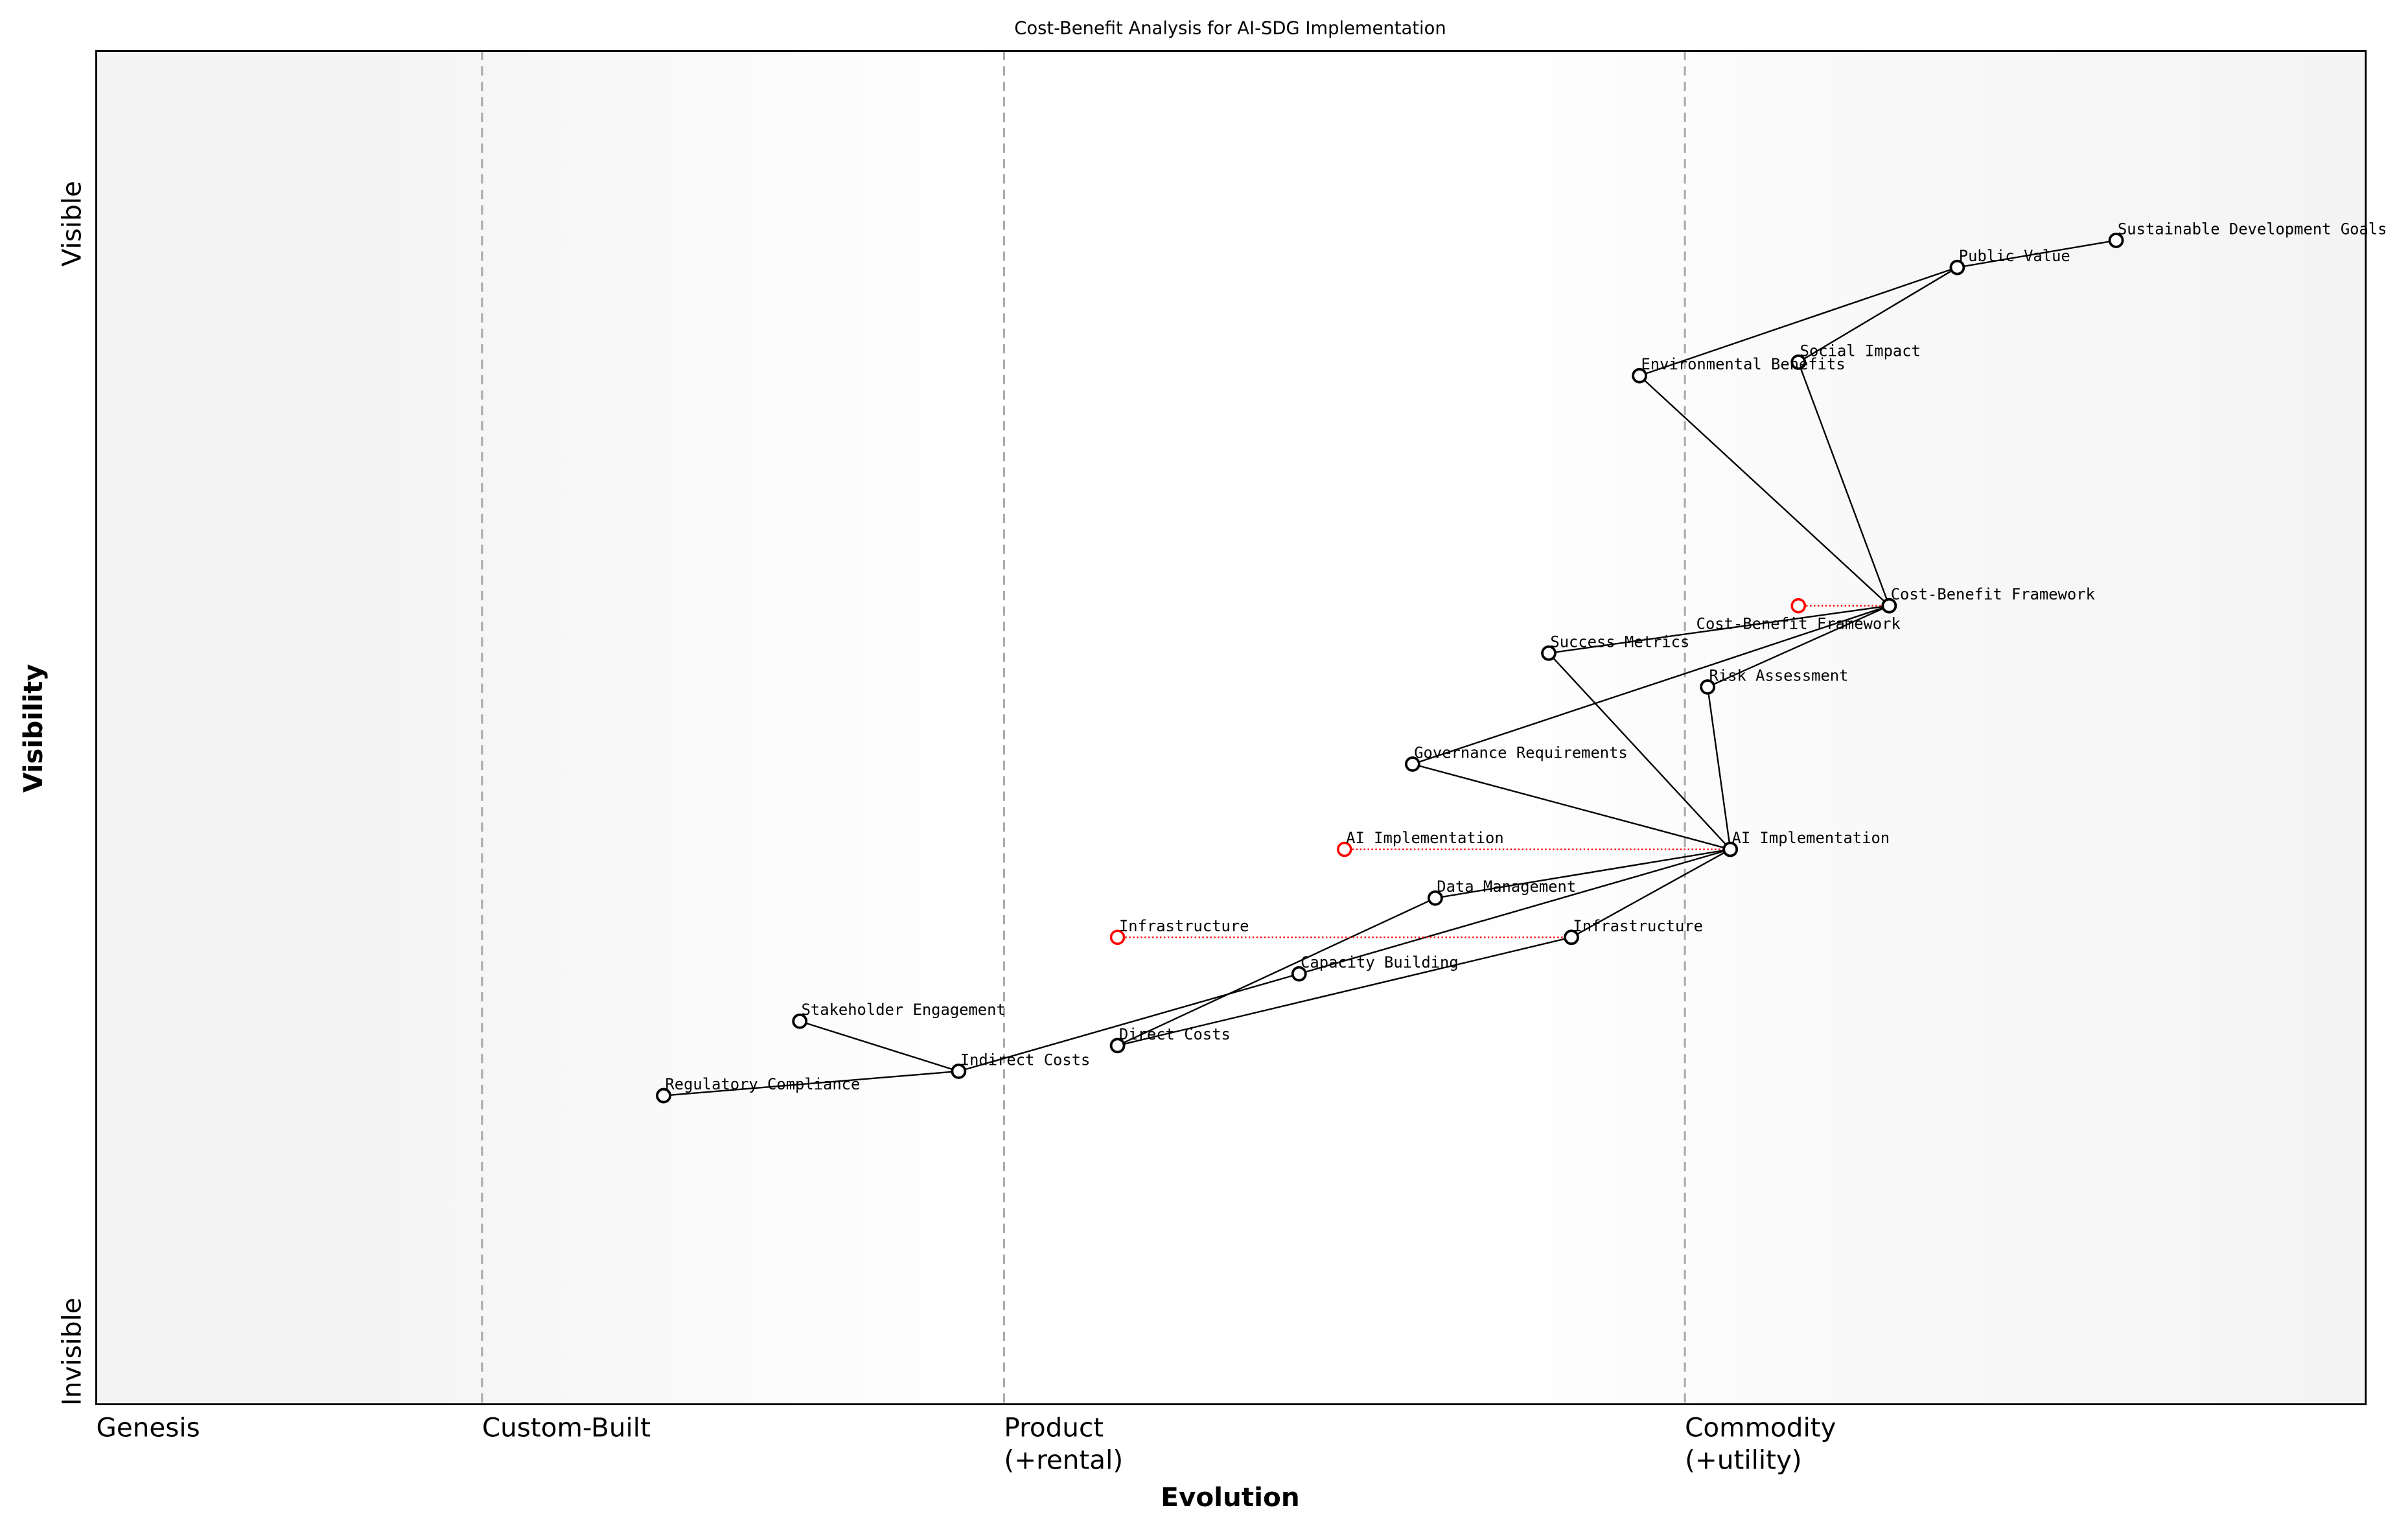 The image size is (2408, 1523). I want to click on y-label-invisible: Invisible, so click(71, 1351).